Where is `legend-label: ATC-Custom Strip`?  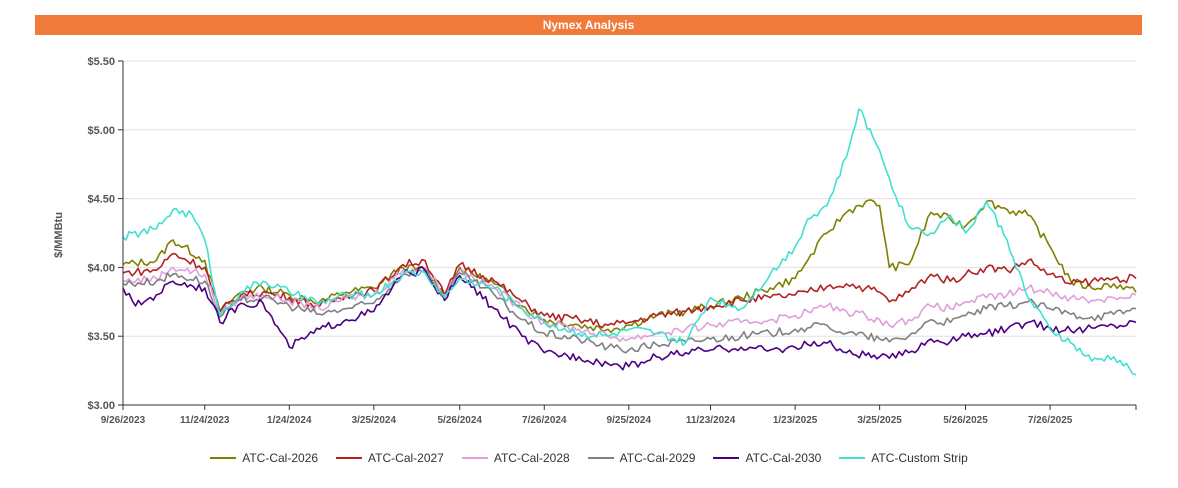
legend-label: ATC-Custom Strip is located at coordinates (919, 458).